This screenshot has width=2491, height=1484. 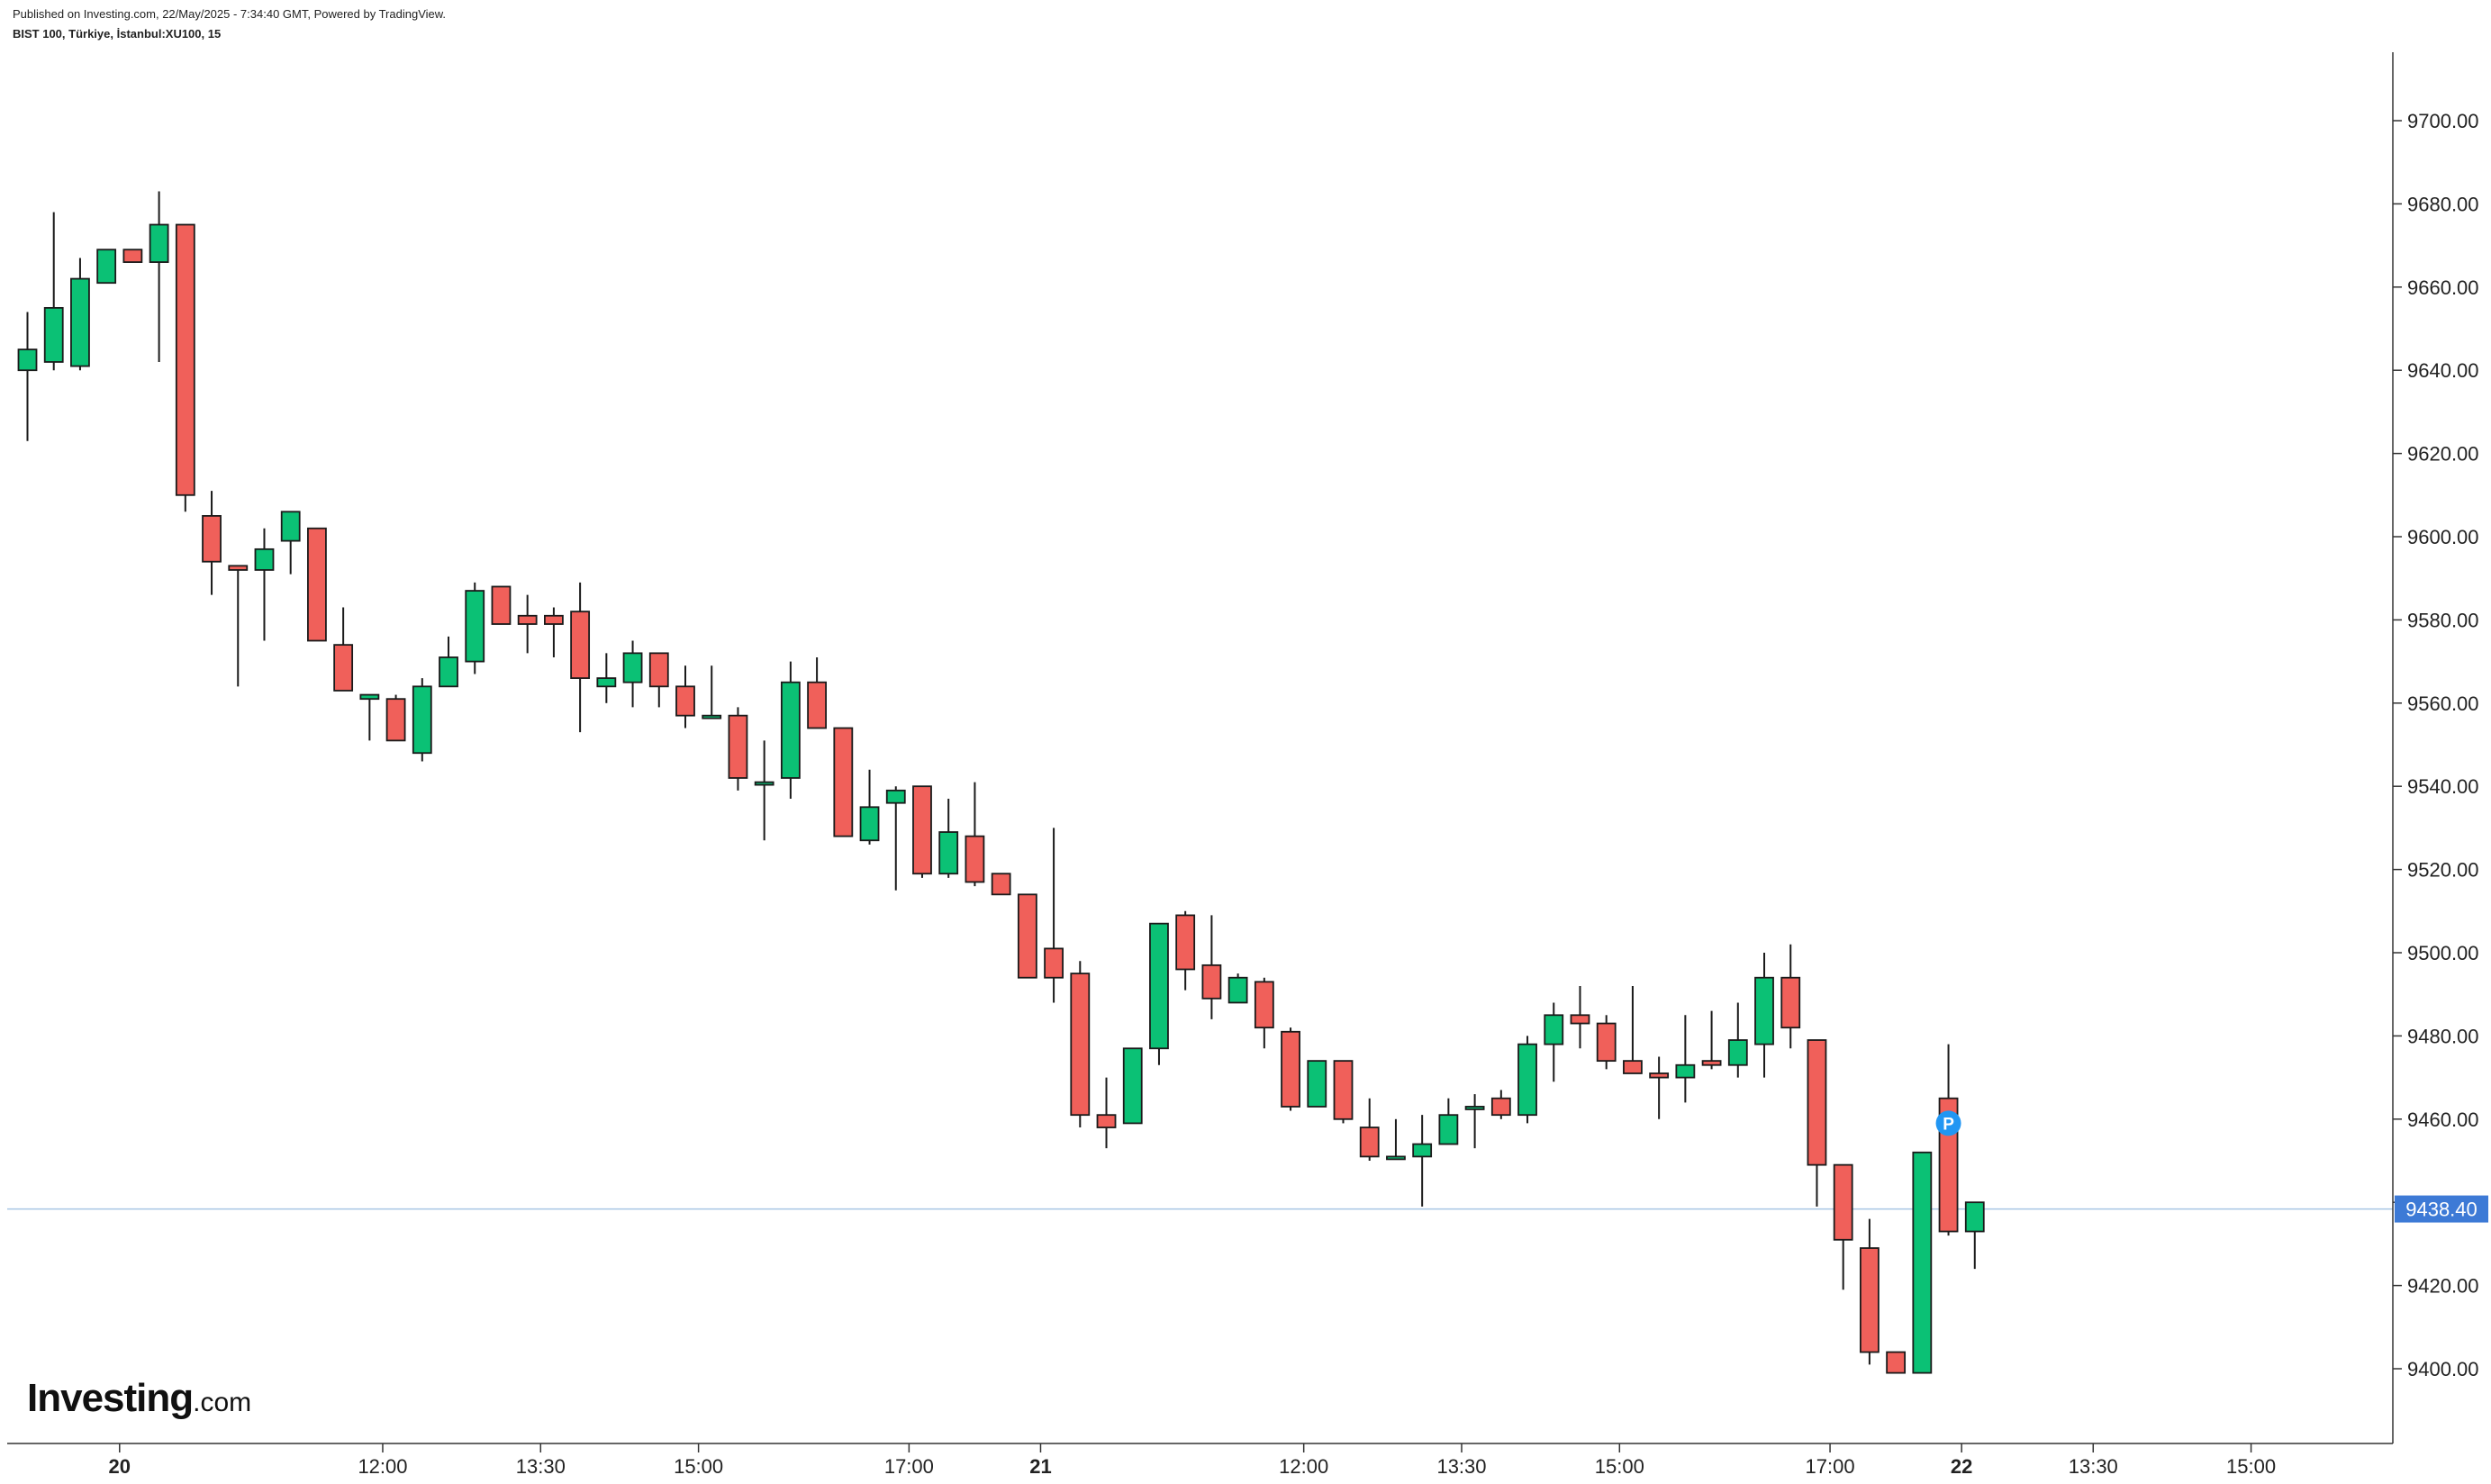 I want to click on pattern-marker-icon, so click(x=1948, y=1123).